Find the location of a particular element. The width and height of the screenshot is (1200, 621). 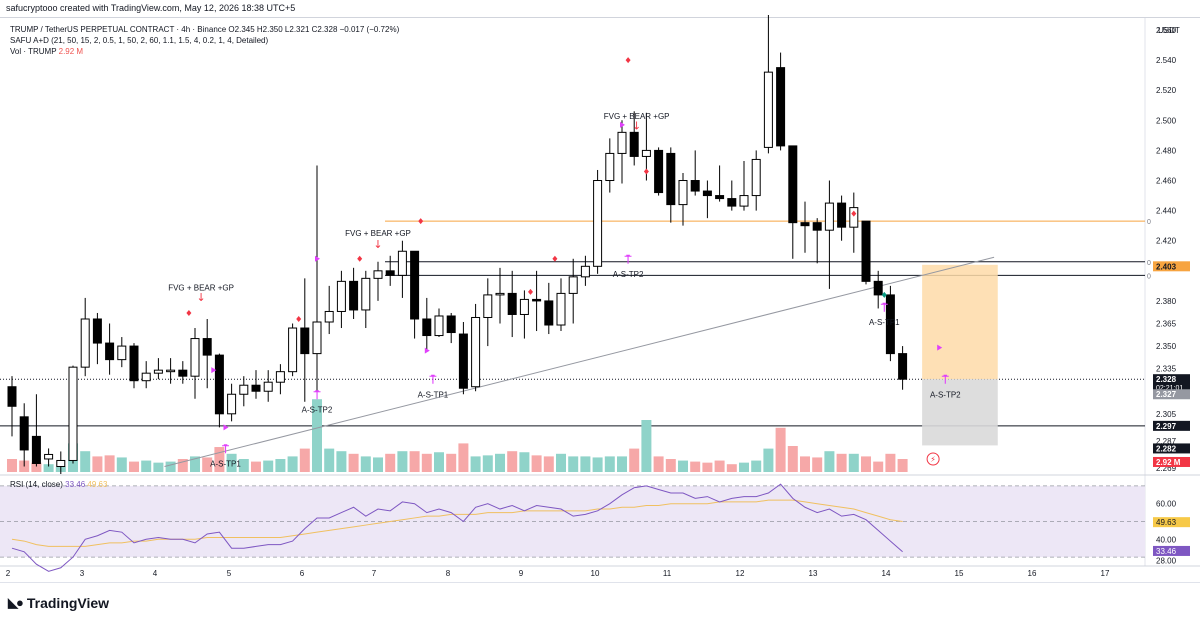

time-tick-label: 12 is located at coordinates (740, 573).